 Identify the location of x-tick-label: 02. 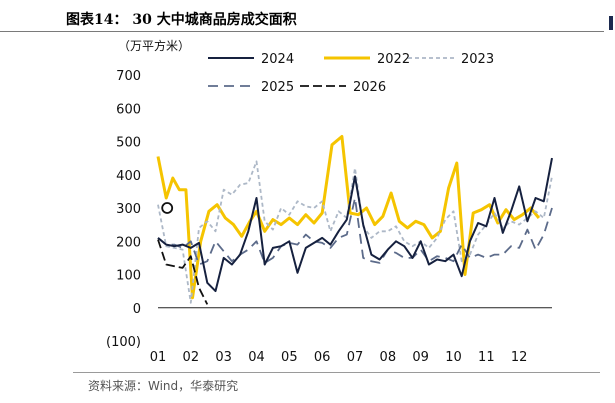
(191, 357).